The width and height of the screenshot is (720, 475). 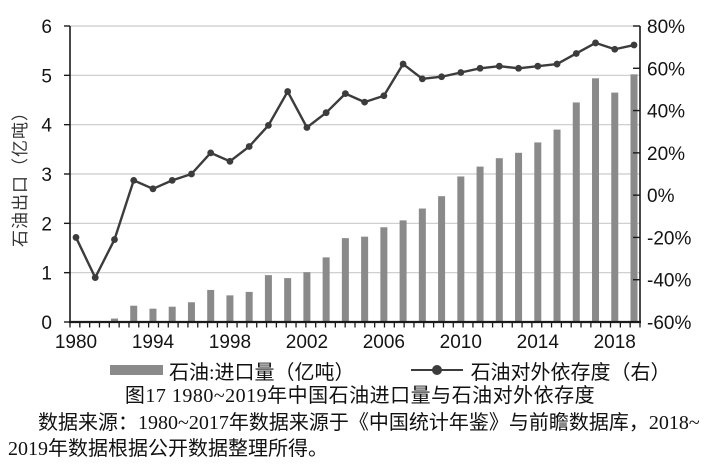 What do you see at coordinates (384, 96) in the screenshot?
I see `dependence-point-2006` at bounding box center [384, 96].